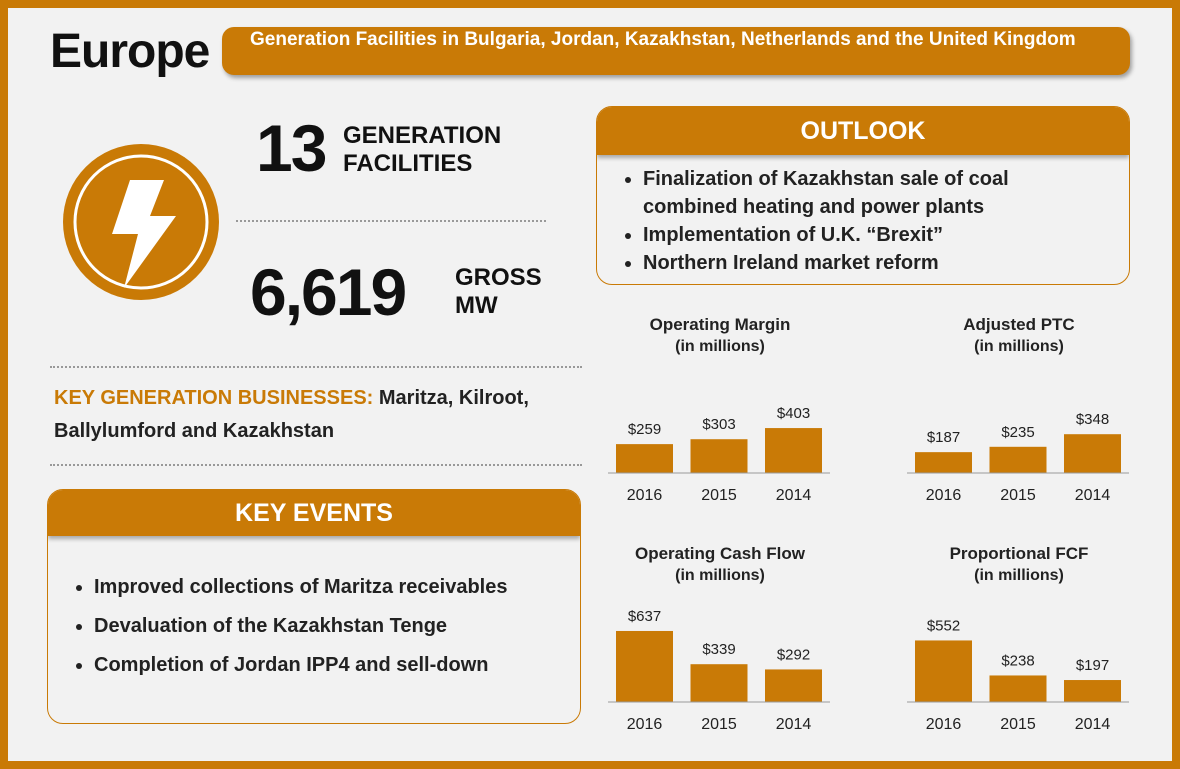  I want to click on value-label: $235, so click(1017, 432).